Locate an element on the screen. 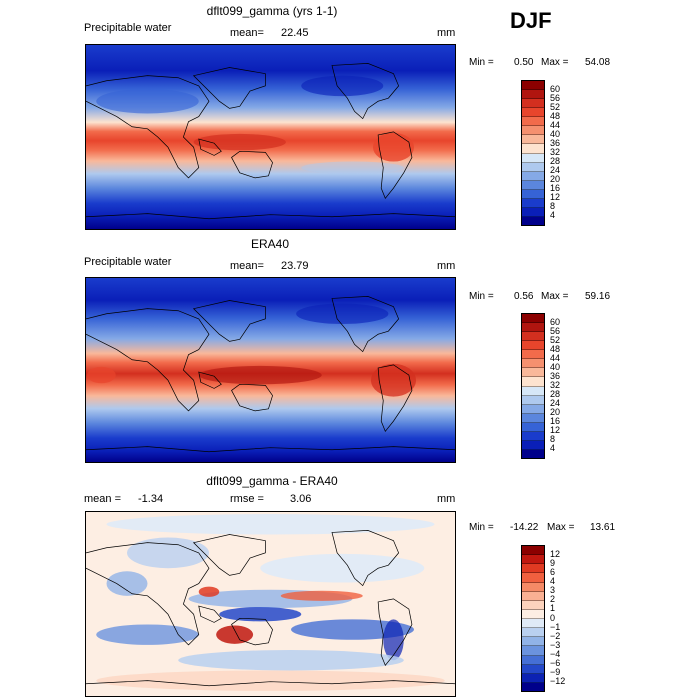 This screenshot has height=700, width=700. colorbar-tick-label: 2 is located at coordinates (553, 599).